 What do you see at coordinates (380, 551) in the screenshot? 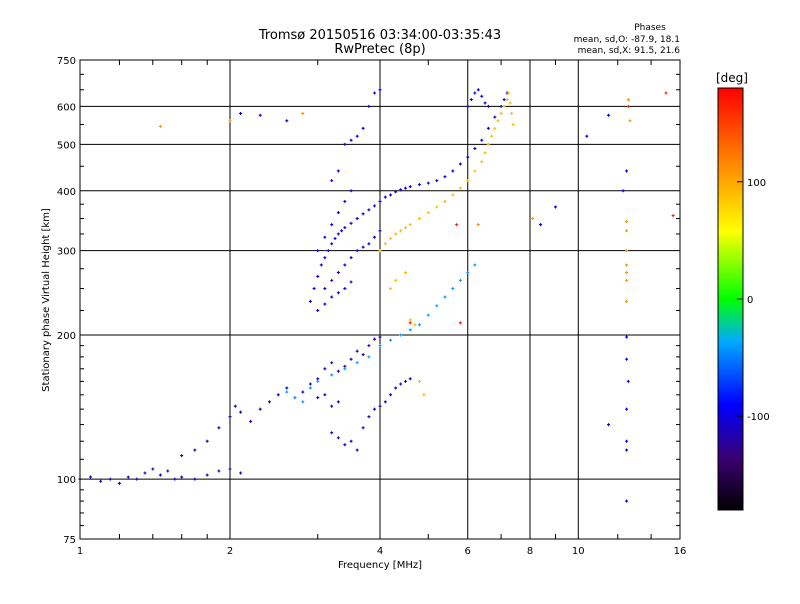
I see `x-tick-label: 4` at bounding box center [380, 551].